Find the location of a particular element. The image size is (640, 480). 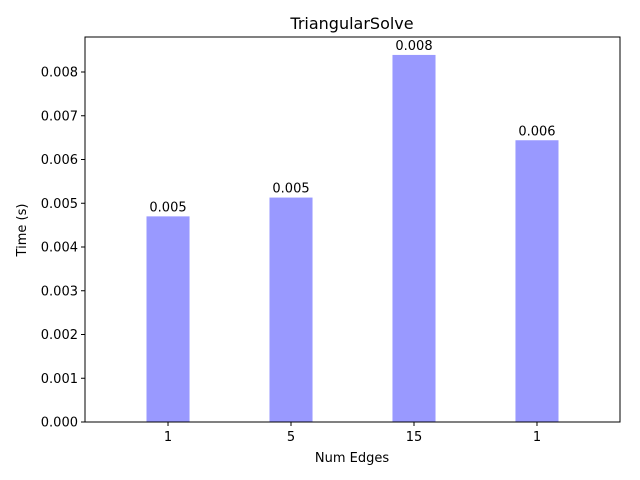

y-tick-label-7: 0.007 is located at coordinates (59, 116).